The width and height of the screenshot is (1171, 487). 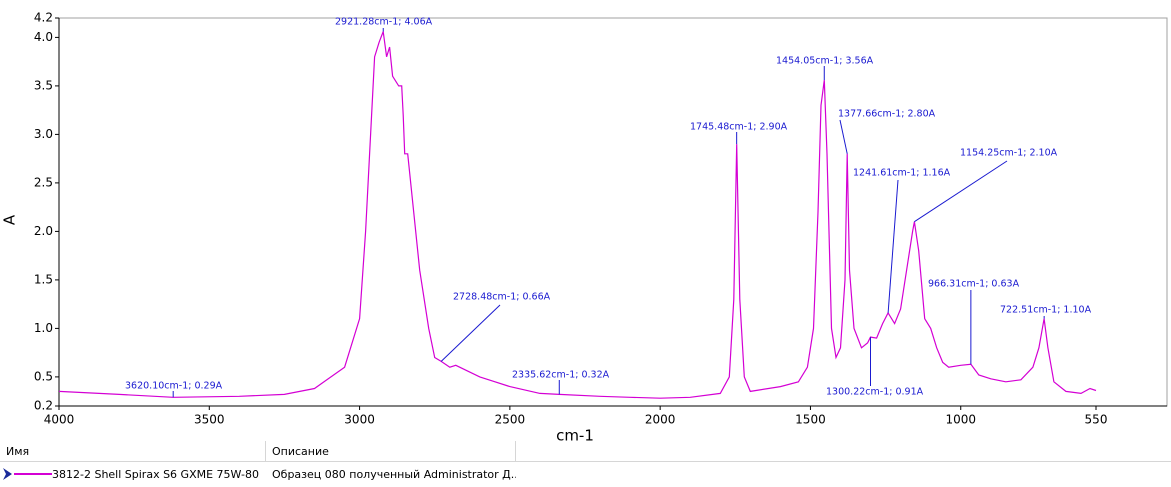 I want to click on x-tick-label: 550, so click(x=1096, y=420).